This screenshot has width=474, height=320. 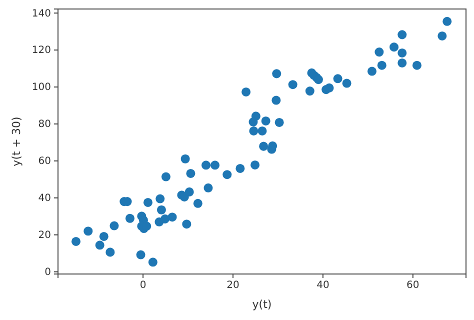 I want to click on x-axis-title: y(t), so click(x=262, y=304).